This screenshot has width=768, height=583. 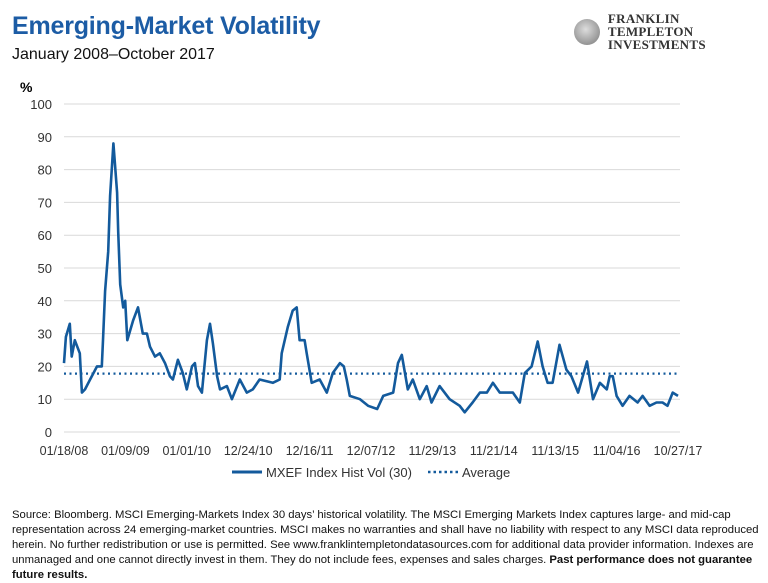 What do you see at coordinates (26, 87) in the screenshot?
I see `y-axis-label: %` at bounding box center [26, 87].